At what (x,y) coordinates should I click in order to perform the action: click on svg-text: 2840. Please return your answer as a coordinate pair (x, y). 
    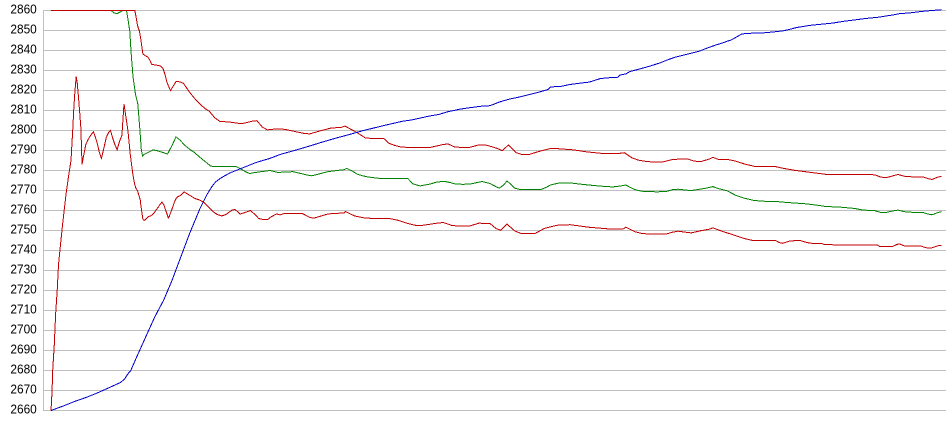
    Looking at the image, I should click on (23, 49).